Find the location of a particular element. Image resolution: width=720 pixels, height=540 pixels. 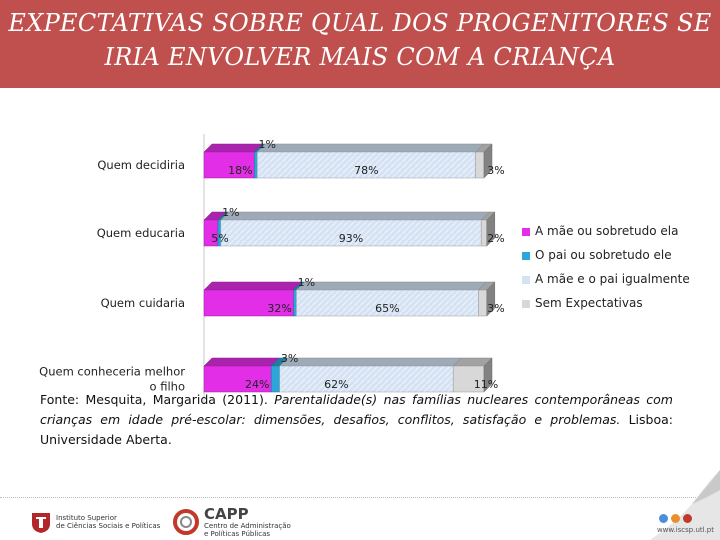

dot-orange-icon is located at coordinates (675, 518).